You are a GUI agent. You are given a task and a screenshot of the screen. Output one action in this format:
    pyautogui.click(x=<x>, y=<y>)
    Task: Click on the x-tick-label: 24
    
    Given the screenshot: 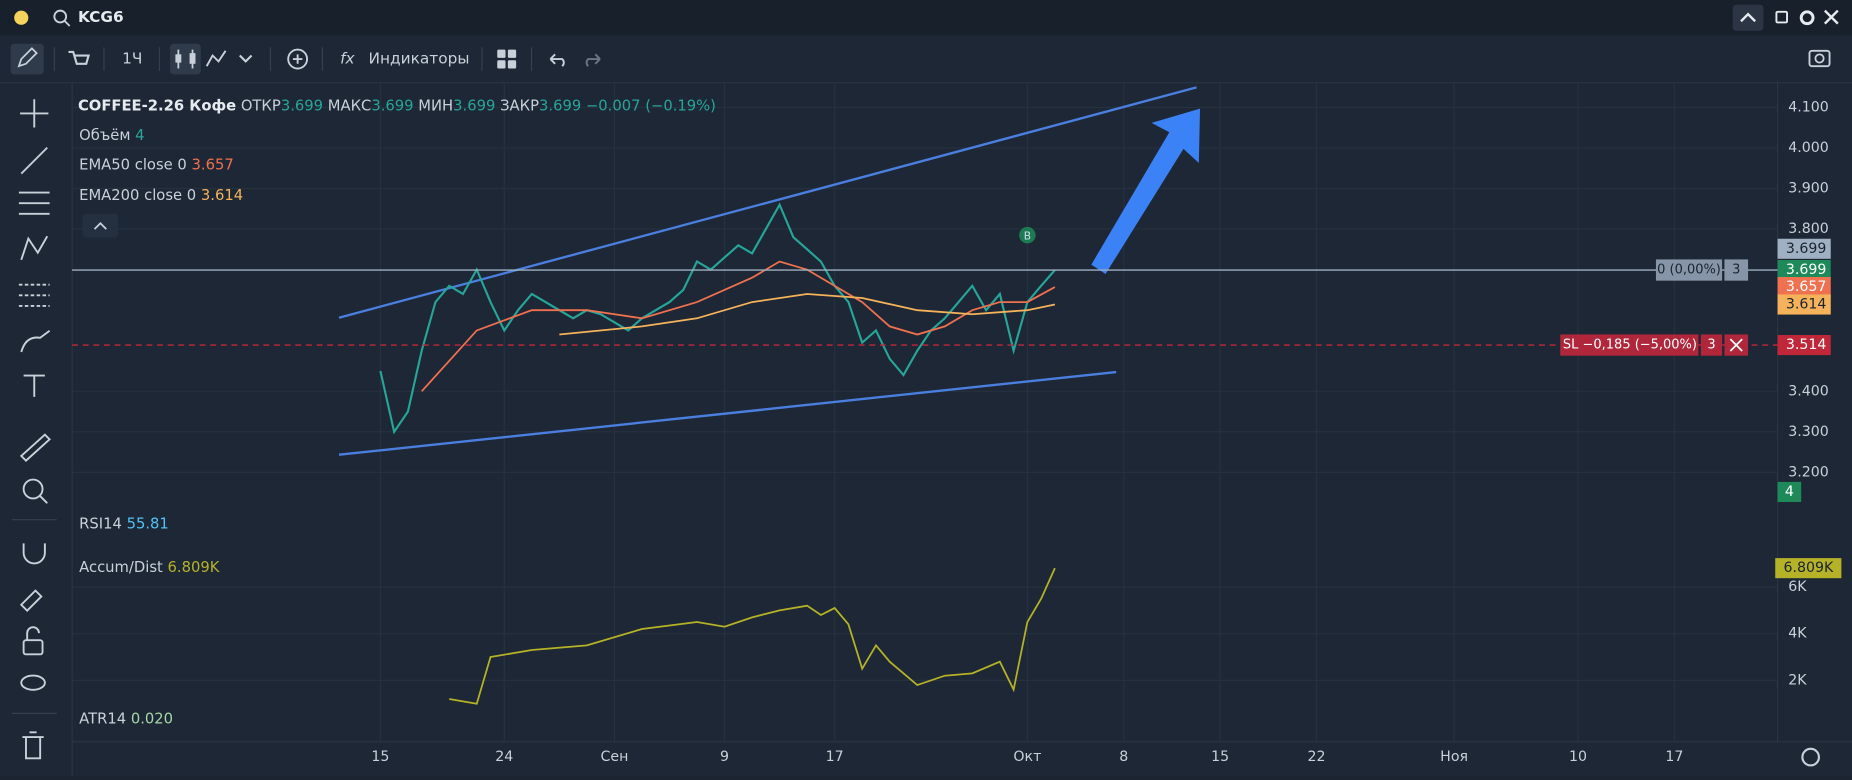 What is the action you would take?
    pyautogui.click(x=504, y=757)
    